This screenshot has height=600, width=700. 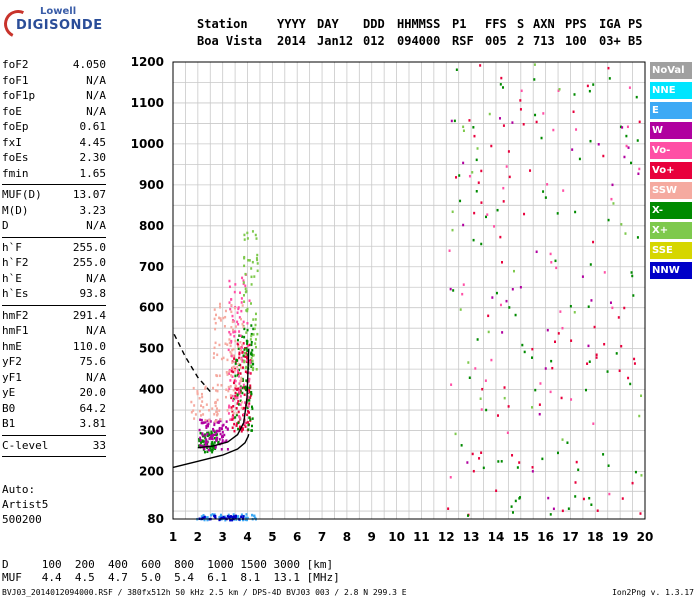 What do you see at coordinates (671, 130) in the screenshot?
I see `legend-item: W` at bounding box center [671, 130].